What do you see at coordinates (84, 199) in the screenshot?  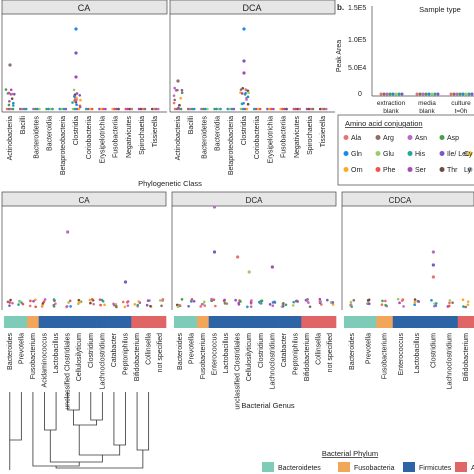 I see `facet-strip-c-ca` at bounding box center [84, 199].